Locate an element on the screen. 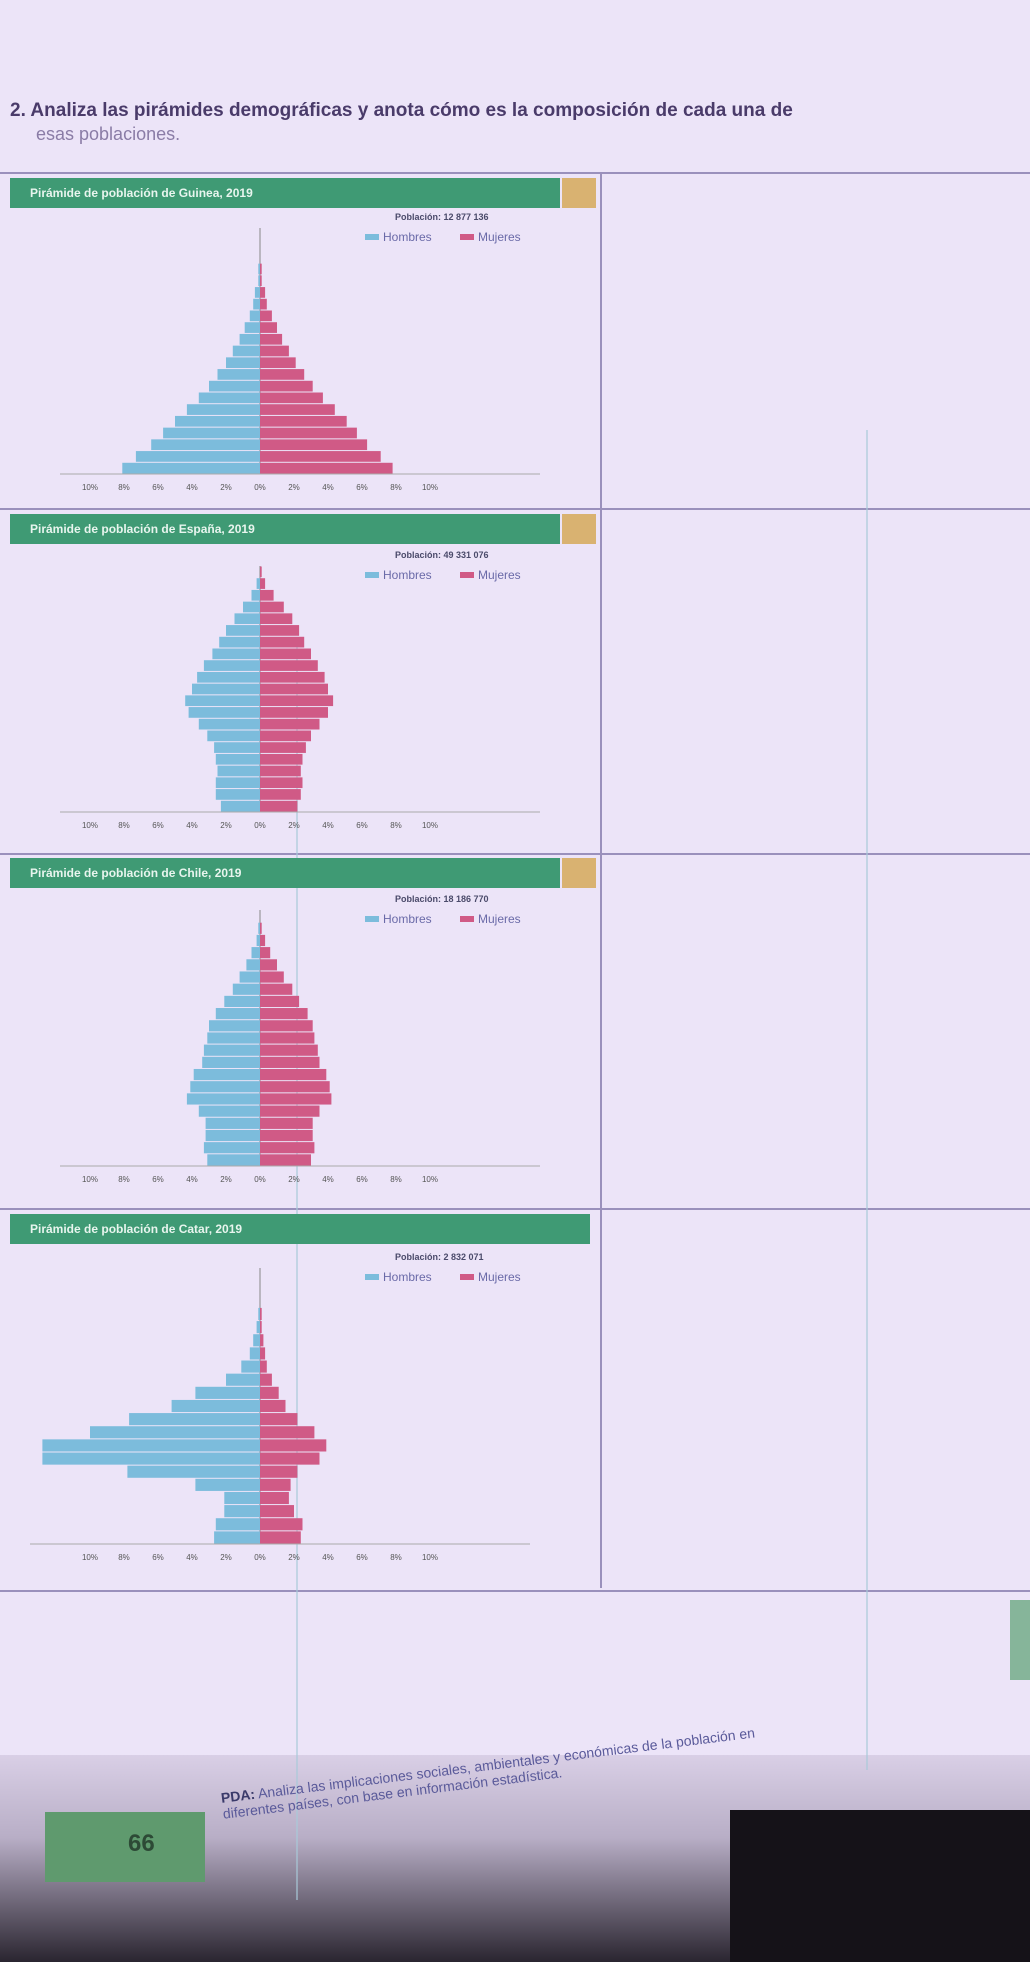 This screenshot has height=1962, width=1030. dark-corner is located at coordinates (880, 1886).